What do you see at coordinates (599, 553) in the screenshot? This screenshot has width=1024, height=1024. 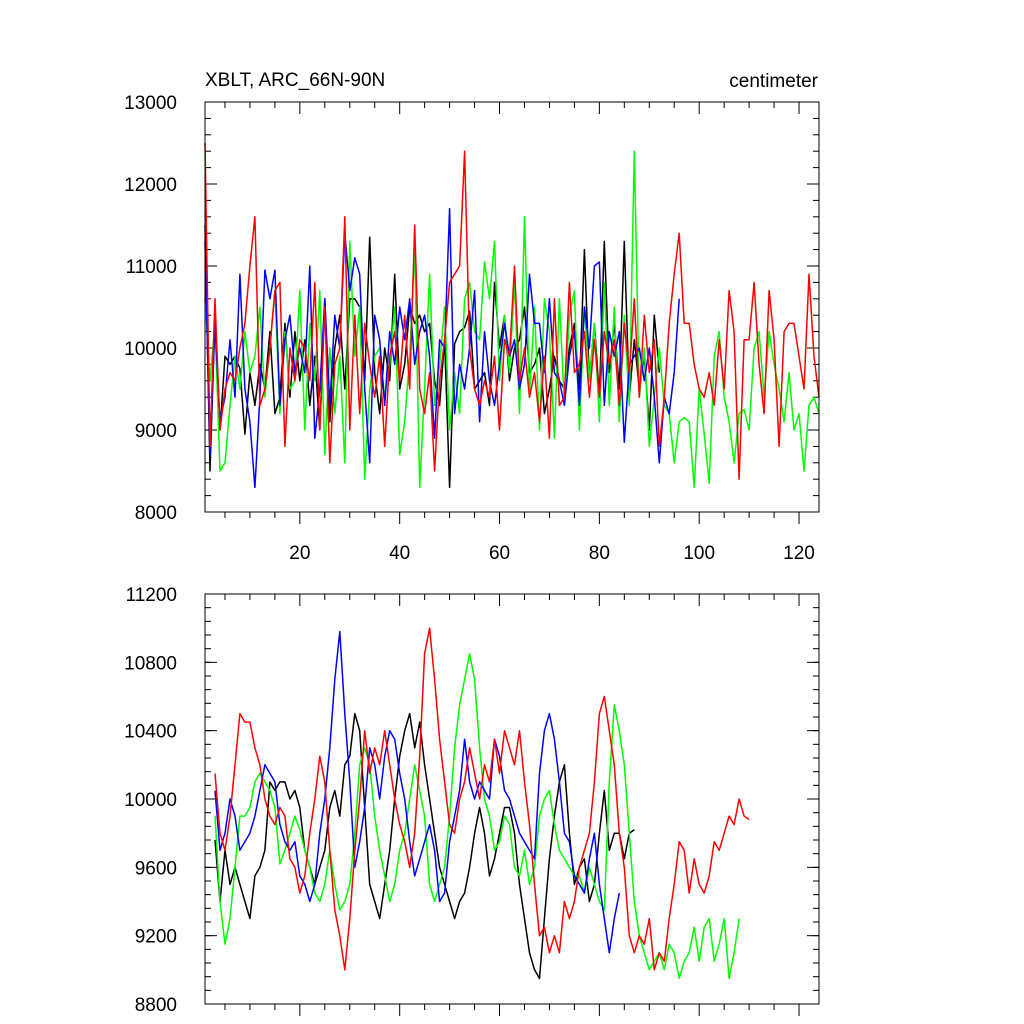 I see `top-x-tick-label: 80` at bounding box center [599, 553].